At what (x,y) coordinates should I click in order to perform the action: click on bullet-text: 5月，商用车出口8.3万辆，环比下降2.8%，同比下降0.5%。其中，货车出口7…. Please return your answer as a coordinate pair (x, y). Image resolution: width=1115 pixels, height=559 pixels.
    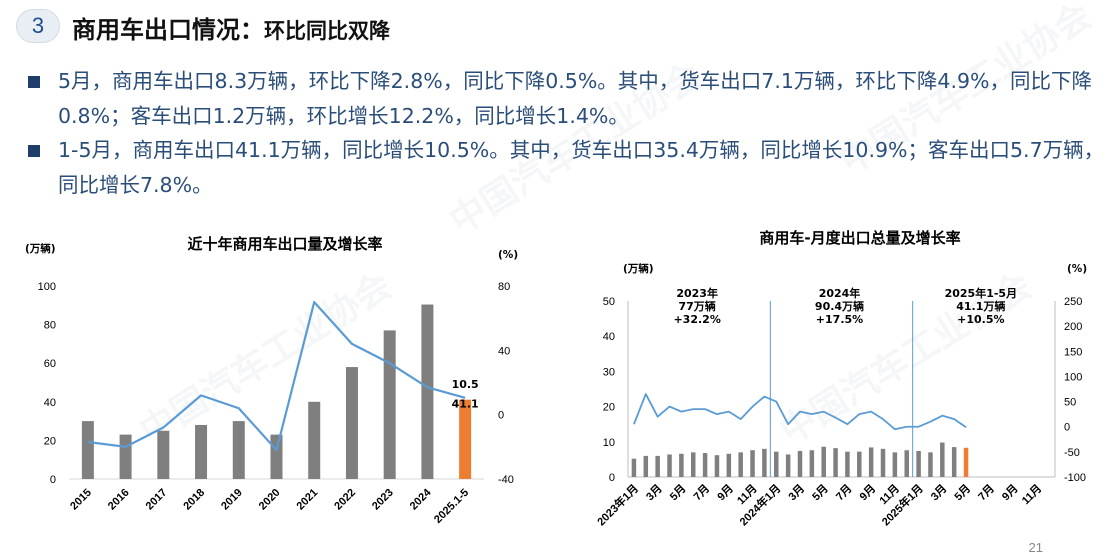
    Looking at the image, I should click on (575, 98).